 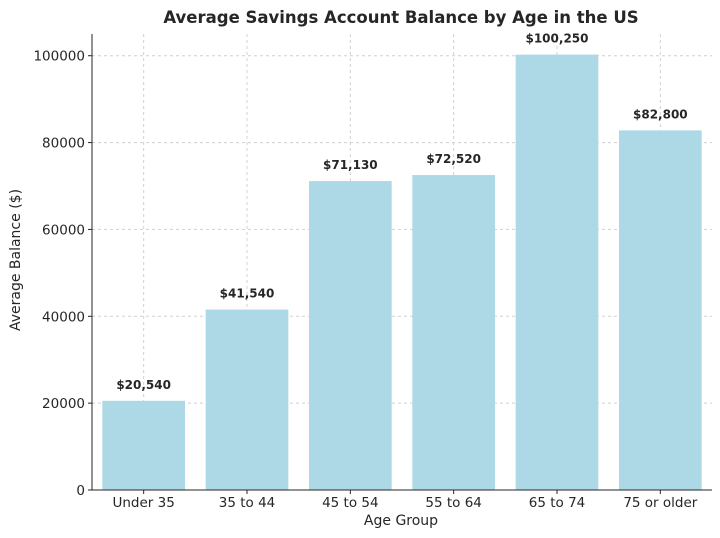 I want to click on x-tick-label: 35 to 44, so click(x=247, y=503).